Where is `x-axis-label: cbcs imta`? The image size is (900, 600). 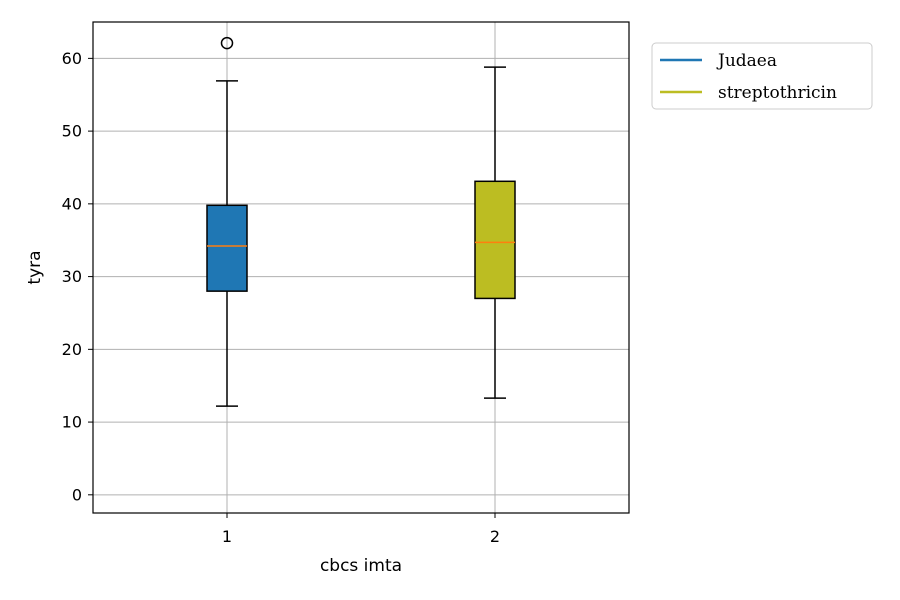 x-axis-label: cbcs imta is located at coordinates (361, 566).